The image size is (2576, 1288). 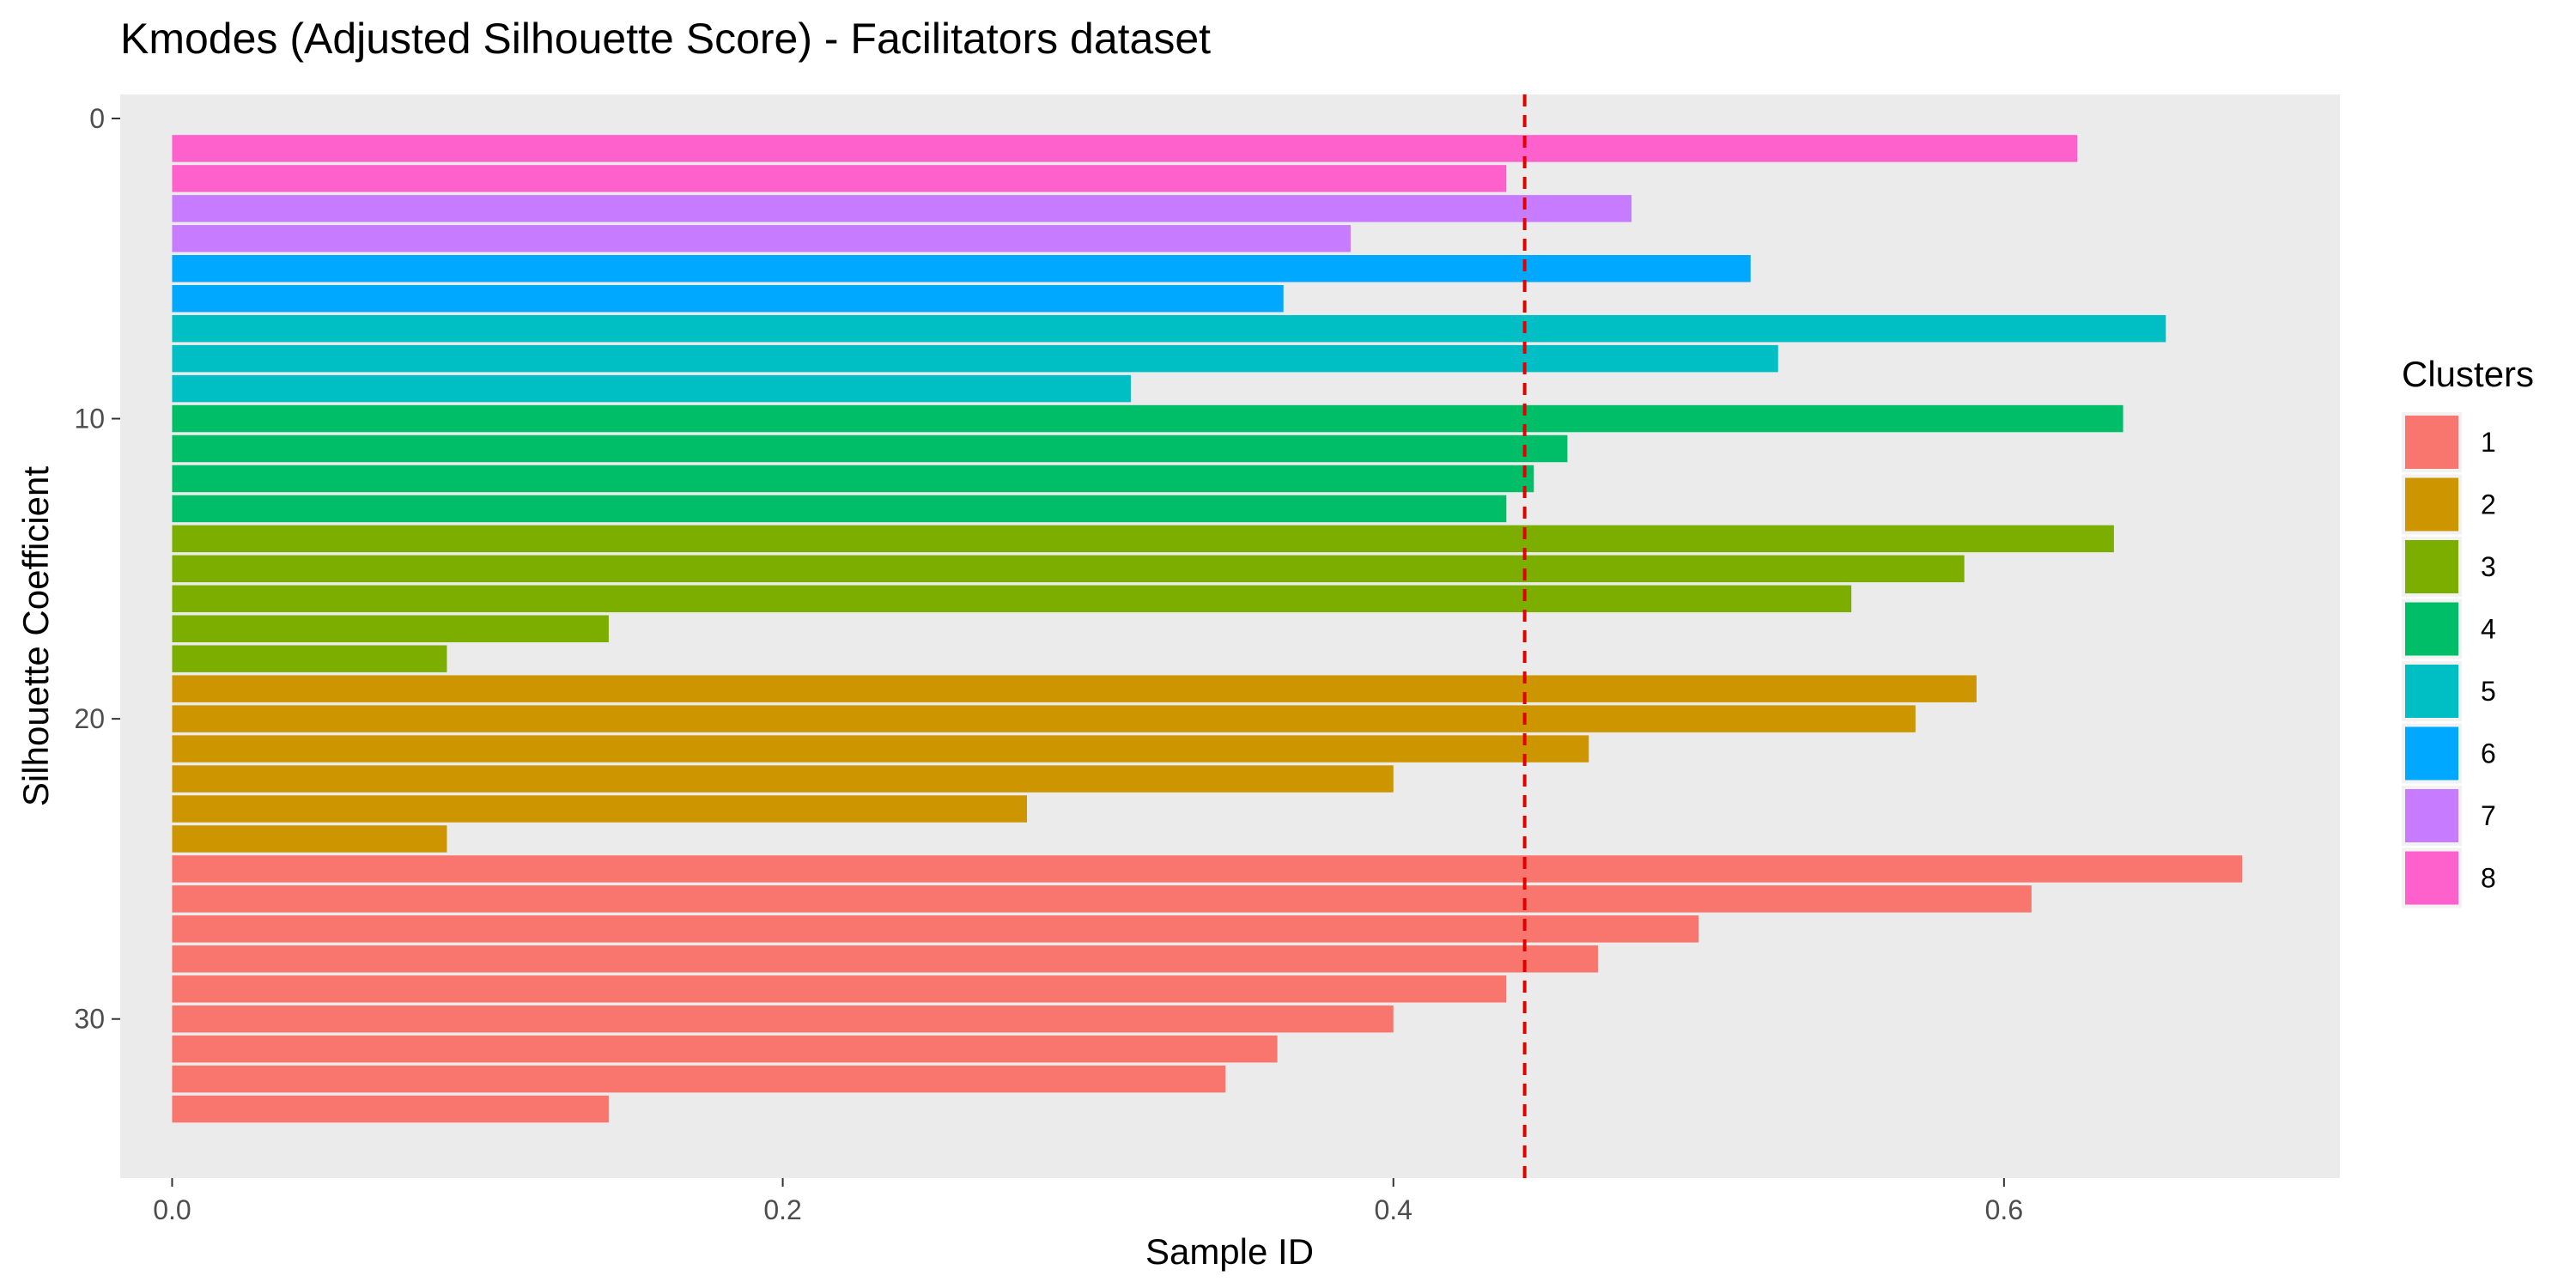 What do you see at coordinates (2488, 753) in the screenshot?
I see `legend-label-6: 6` at bounding box center [2488, 753].